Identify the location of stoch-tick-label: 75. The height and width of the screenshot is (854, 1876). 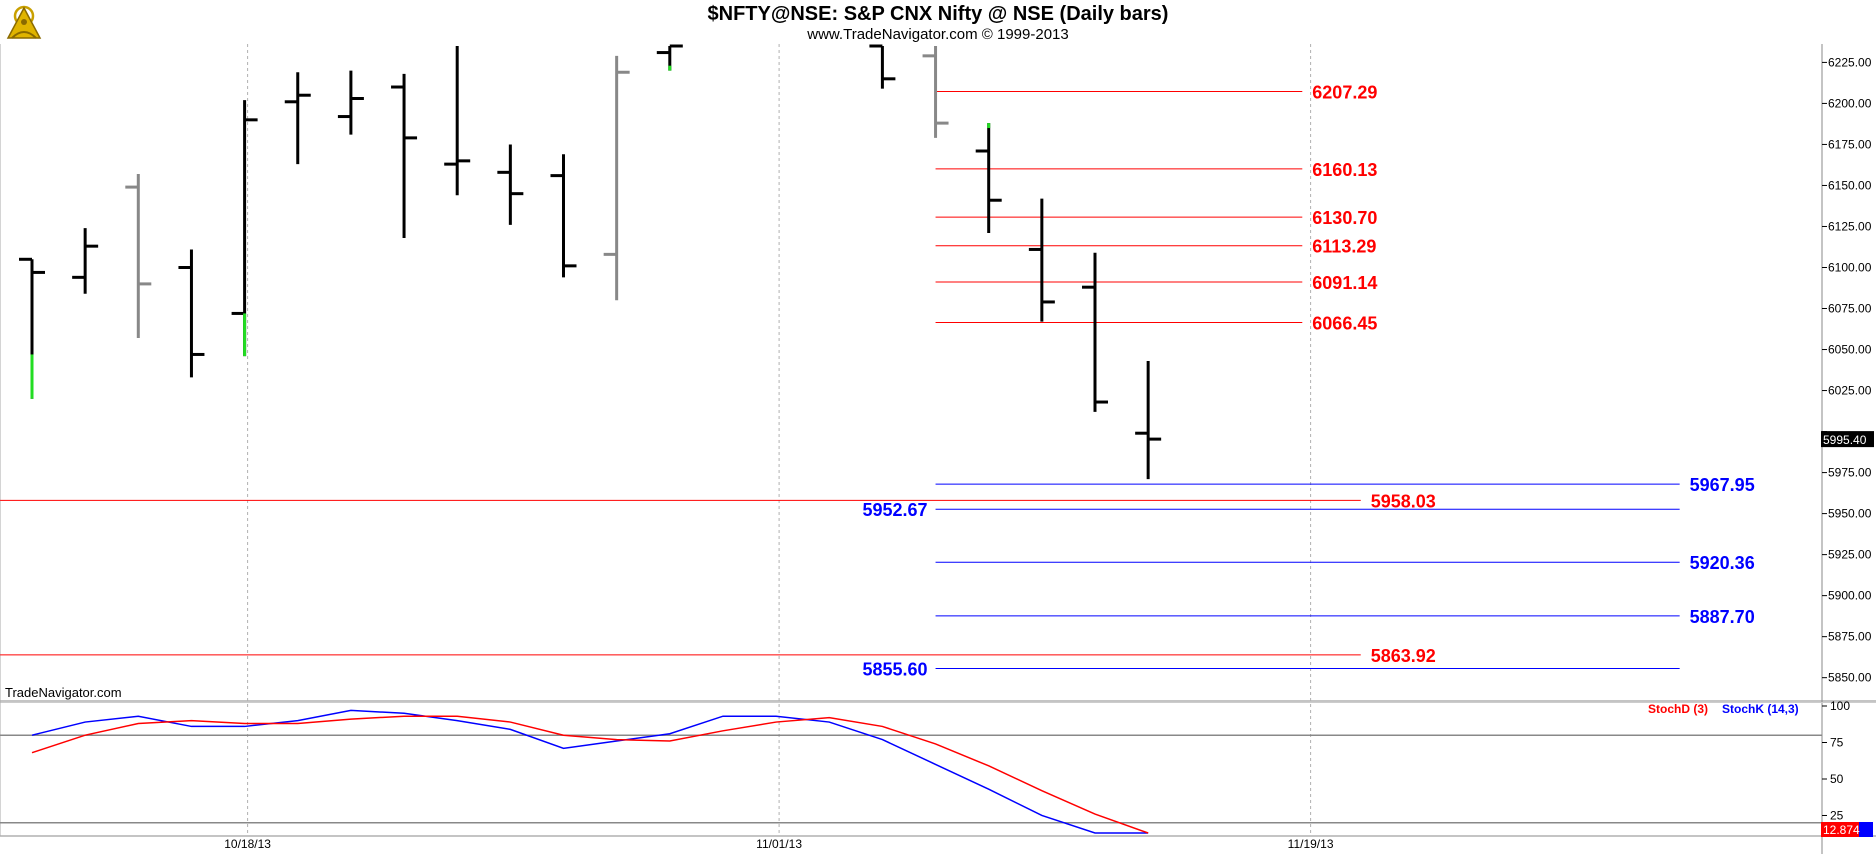
(1837, 742).